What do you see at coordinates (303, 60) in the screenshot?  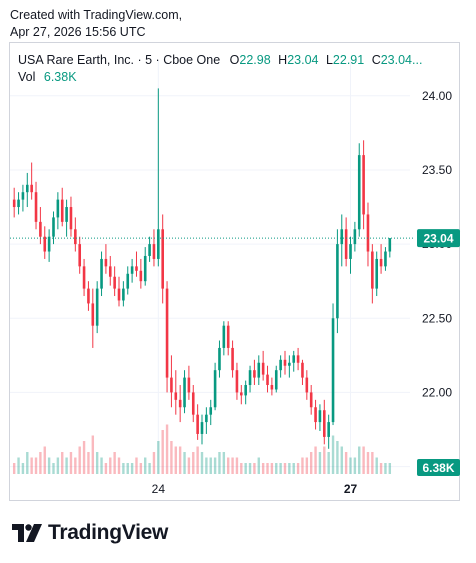 I see `high-value: 23.04` at bounding box center [303, 60].